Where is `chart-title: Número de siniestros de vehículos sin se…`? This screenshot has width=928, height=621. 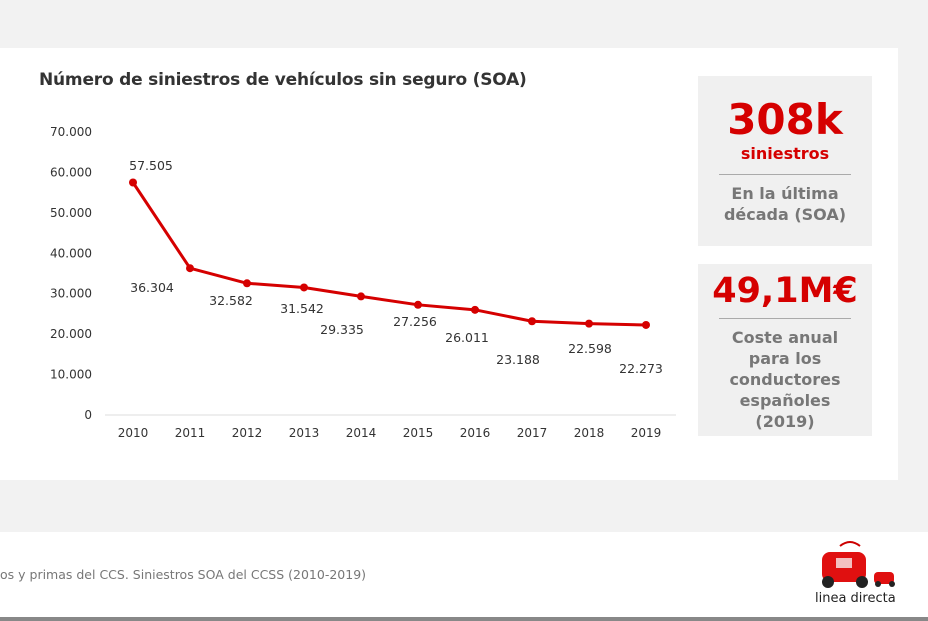 chart-title: Número de siniestros de vehículos sin se… is located at coordinates (283, 80).